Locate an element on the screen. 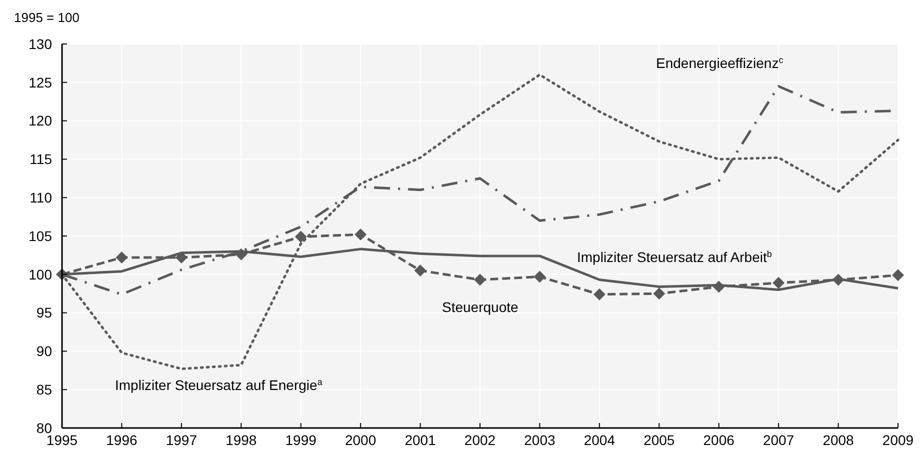 This screenshot has height=457, width=921. y-tick-label: 90 is located at coordinates (44, 351).